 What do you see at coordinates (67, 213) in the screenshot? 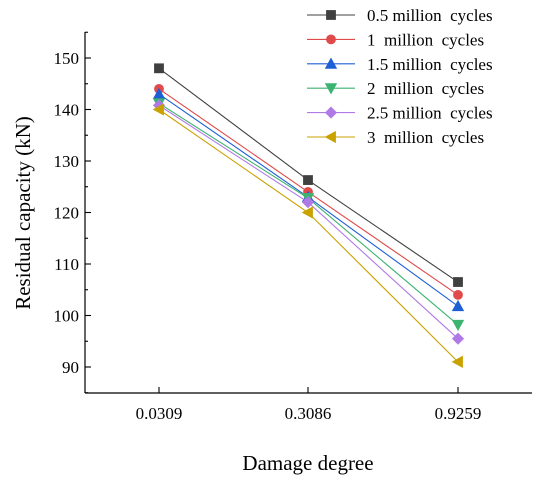
I see `y-tick-label: 120` at bounding box center [67, 213].